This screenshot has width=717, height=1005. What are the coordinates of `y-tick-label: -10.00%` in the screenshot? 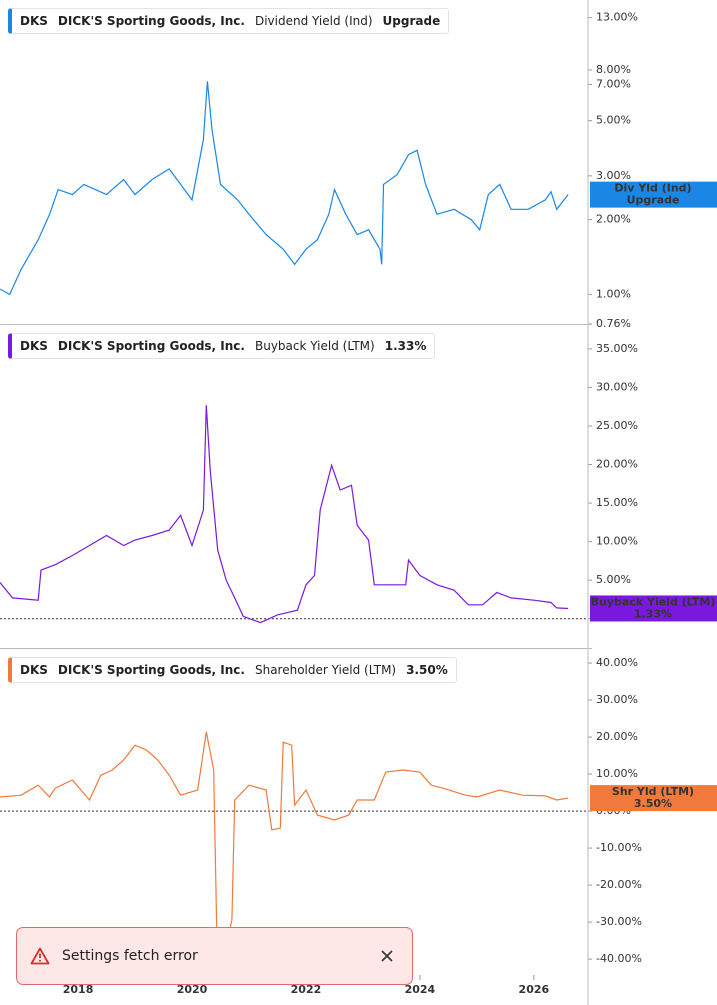 It's located at (619, 847).